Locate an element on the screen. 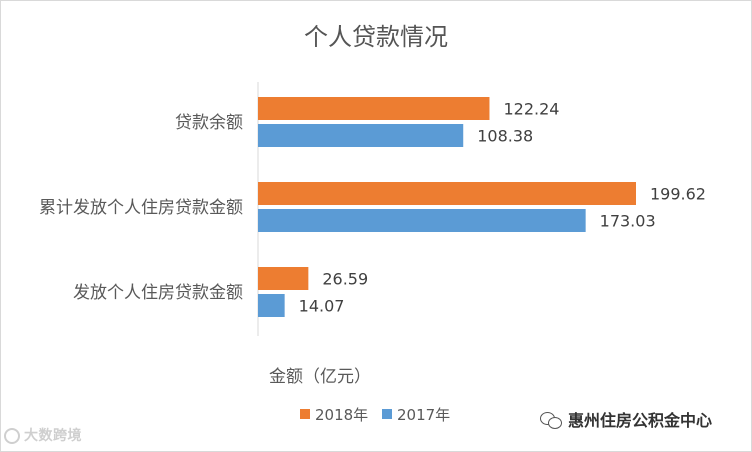  legend-label: 2018年 is located at coordinates (341, 415).